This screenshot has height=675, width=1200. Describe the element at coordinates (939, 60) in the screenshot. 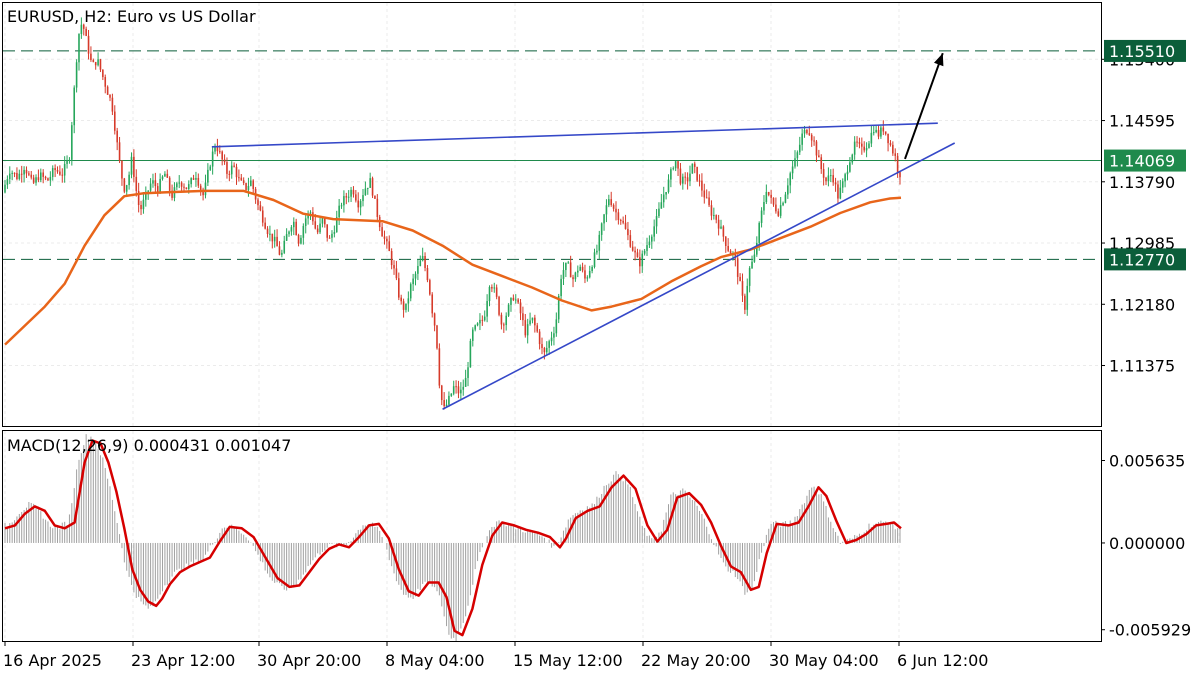

I see `forecast-arrow-head` at that location.